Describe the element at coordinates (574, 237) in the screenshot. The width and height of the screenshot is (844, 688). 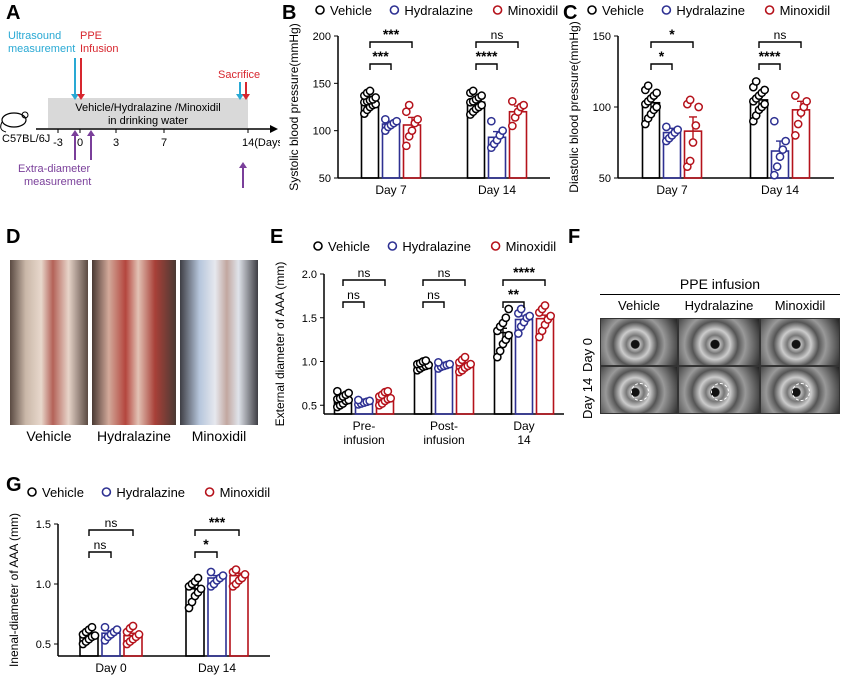
I see `panel-letter-f: F` at that location.